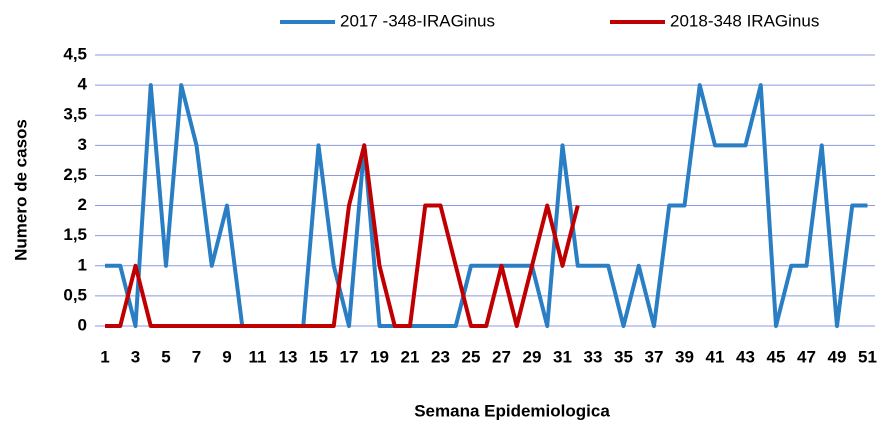 This screenshot has height=427, width=880. What do you see at coordinates (806, 356) in the screenshot?
I see `x-tick-label: 47` at bounding box center [806, 356].